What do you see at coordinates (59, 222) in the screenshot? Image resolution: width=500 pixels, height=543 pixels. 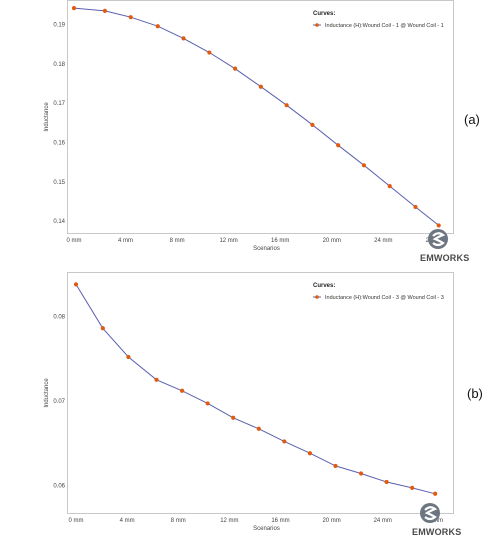 I see `y-tick-label: 0.14` at bounding box center [59, 222].